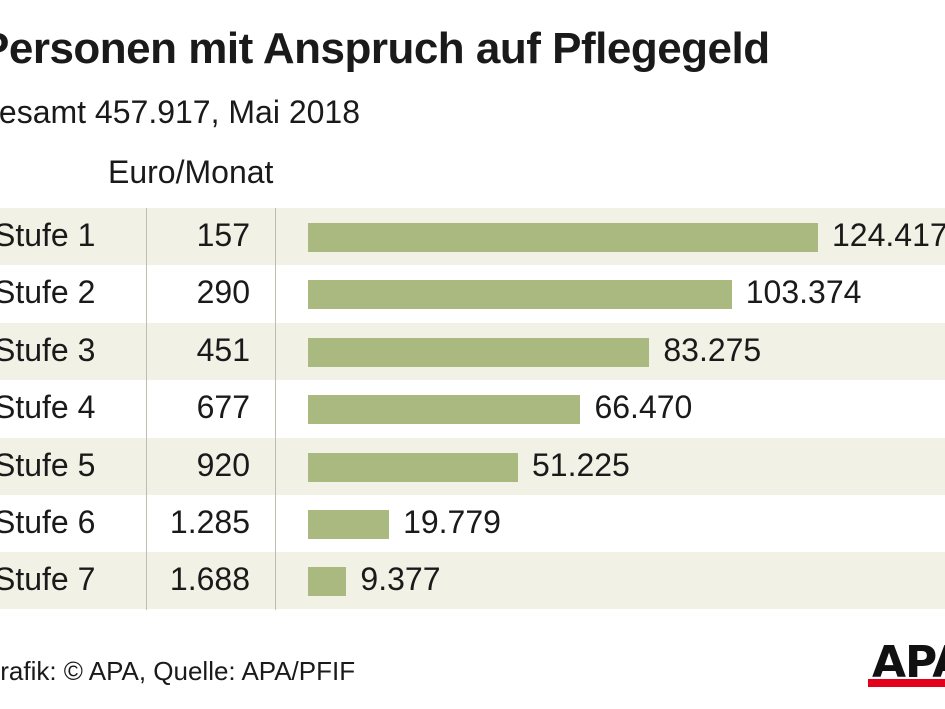 The height and width of the screenshot is (709, 945). Describe the element at coordinates (223, 292) in the screenshot. I see `euro-per-month-value: 290` at that location.